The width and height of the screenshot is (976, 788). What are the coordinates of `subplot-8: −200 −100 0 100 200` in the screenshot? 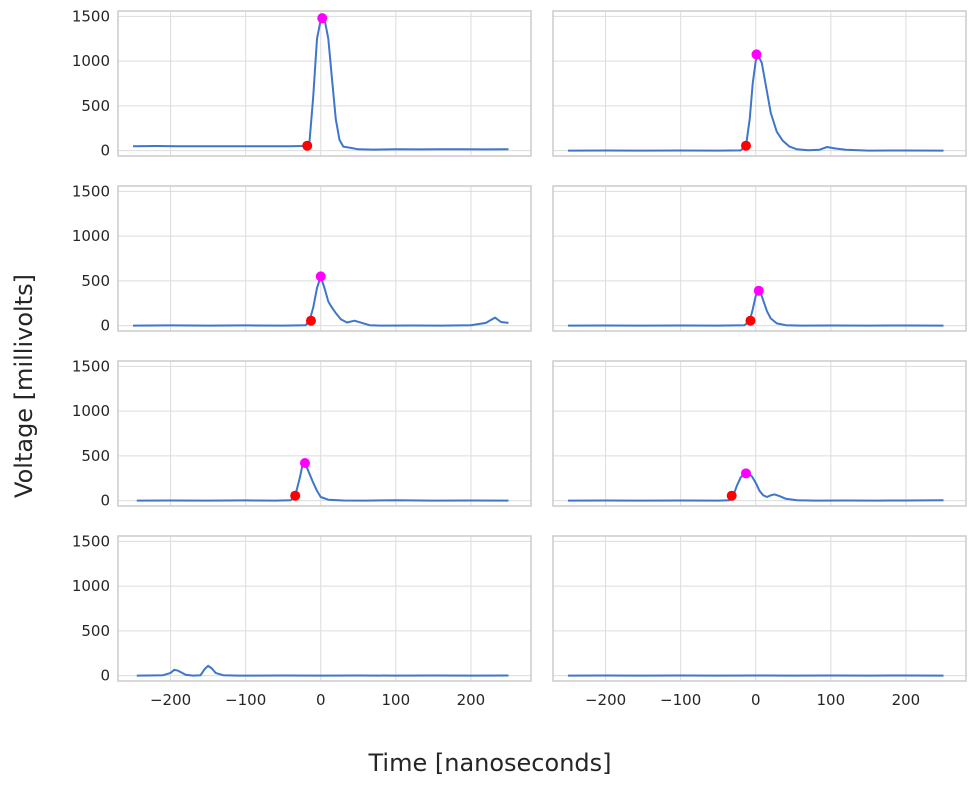 It's located at (759, 622).